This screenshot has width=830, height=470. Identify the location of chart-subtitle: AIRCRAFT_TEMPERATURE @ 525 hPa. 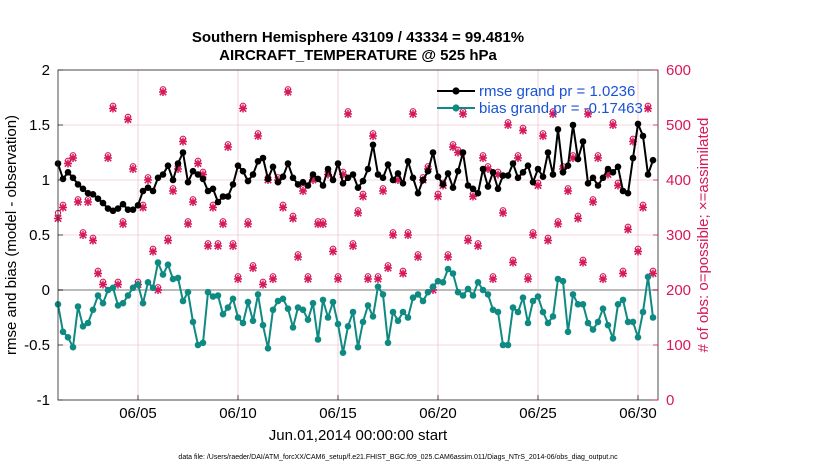
(358, 55).